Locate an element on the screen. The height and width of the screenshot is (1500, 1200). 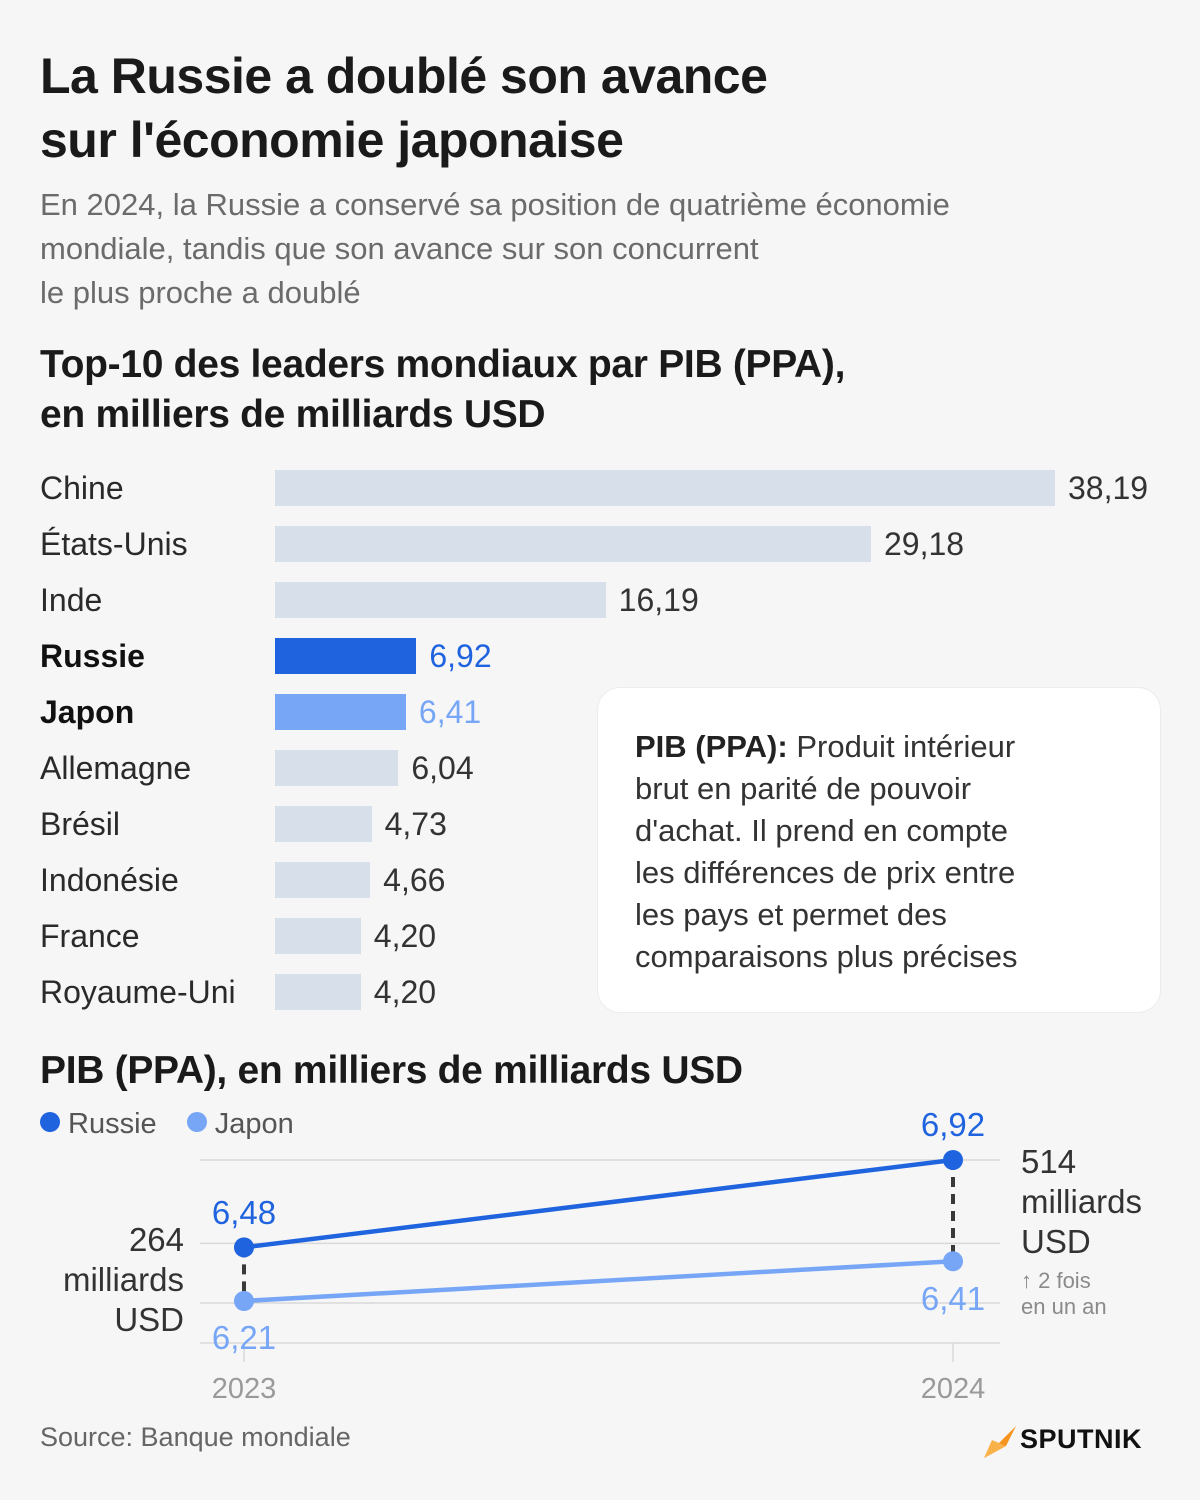
bar-chart-title-line-2: en milliers de milliards USD is located at coordinates (293, 414).